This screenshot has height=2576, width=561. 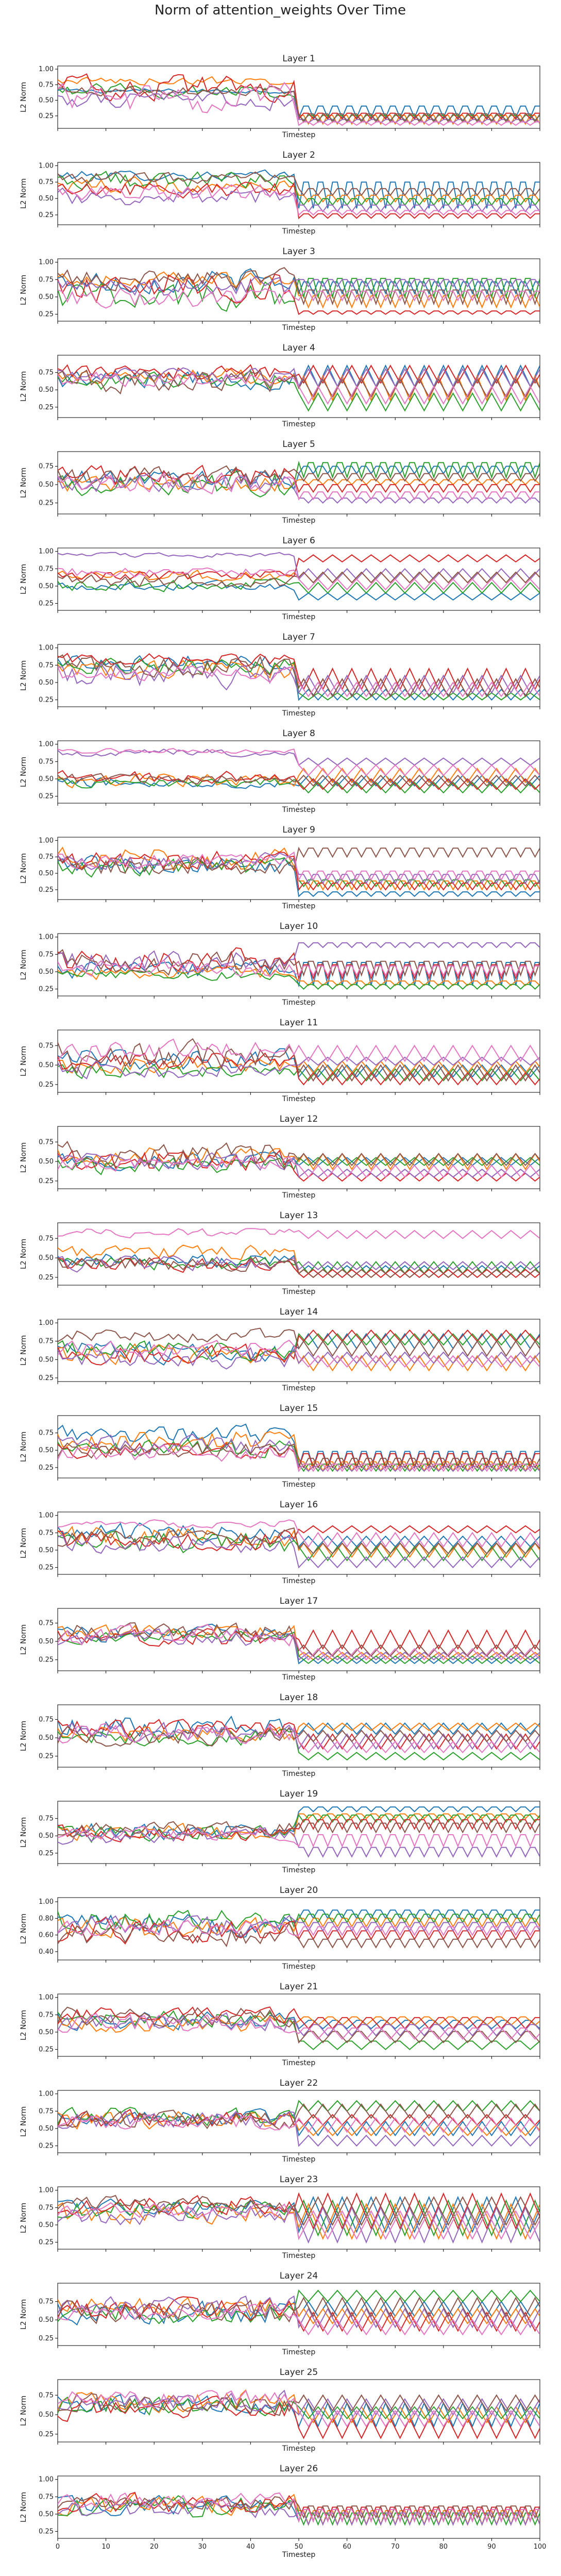 What do you see at coordinates (299, 1312) in the screenshot?
I see `panel-title: Layer 14` at bounding box center [299, 1312].